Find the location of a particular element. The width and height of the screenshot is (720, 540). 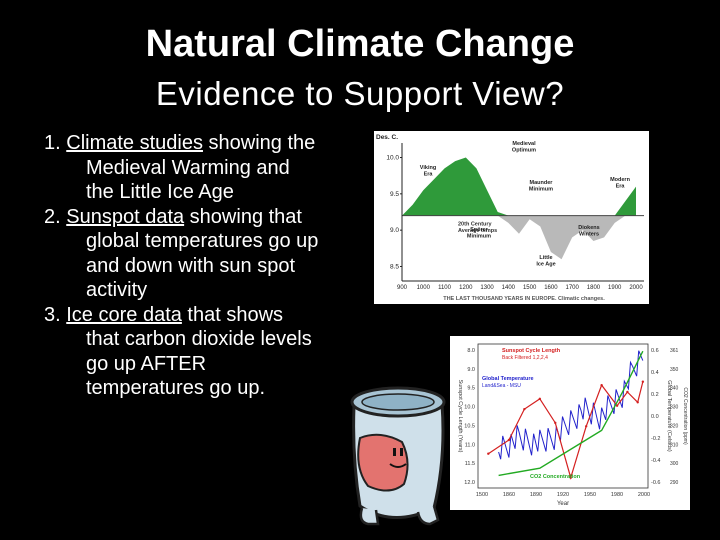

right2-tick-label: 290 is located at coordinates (674, 483).